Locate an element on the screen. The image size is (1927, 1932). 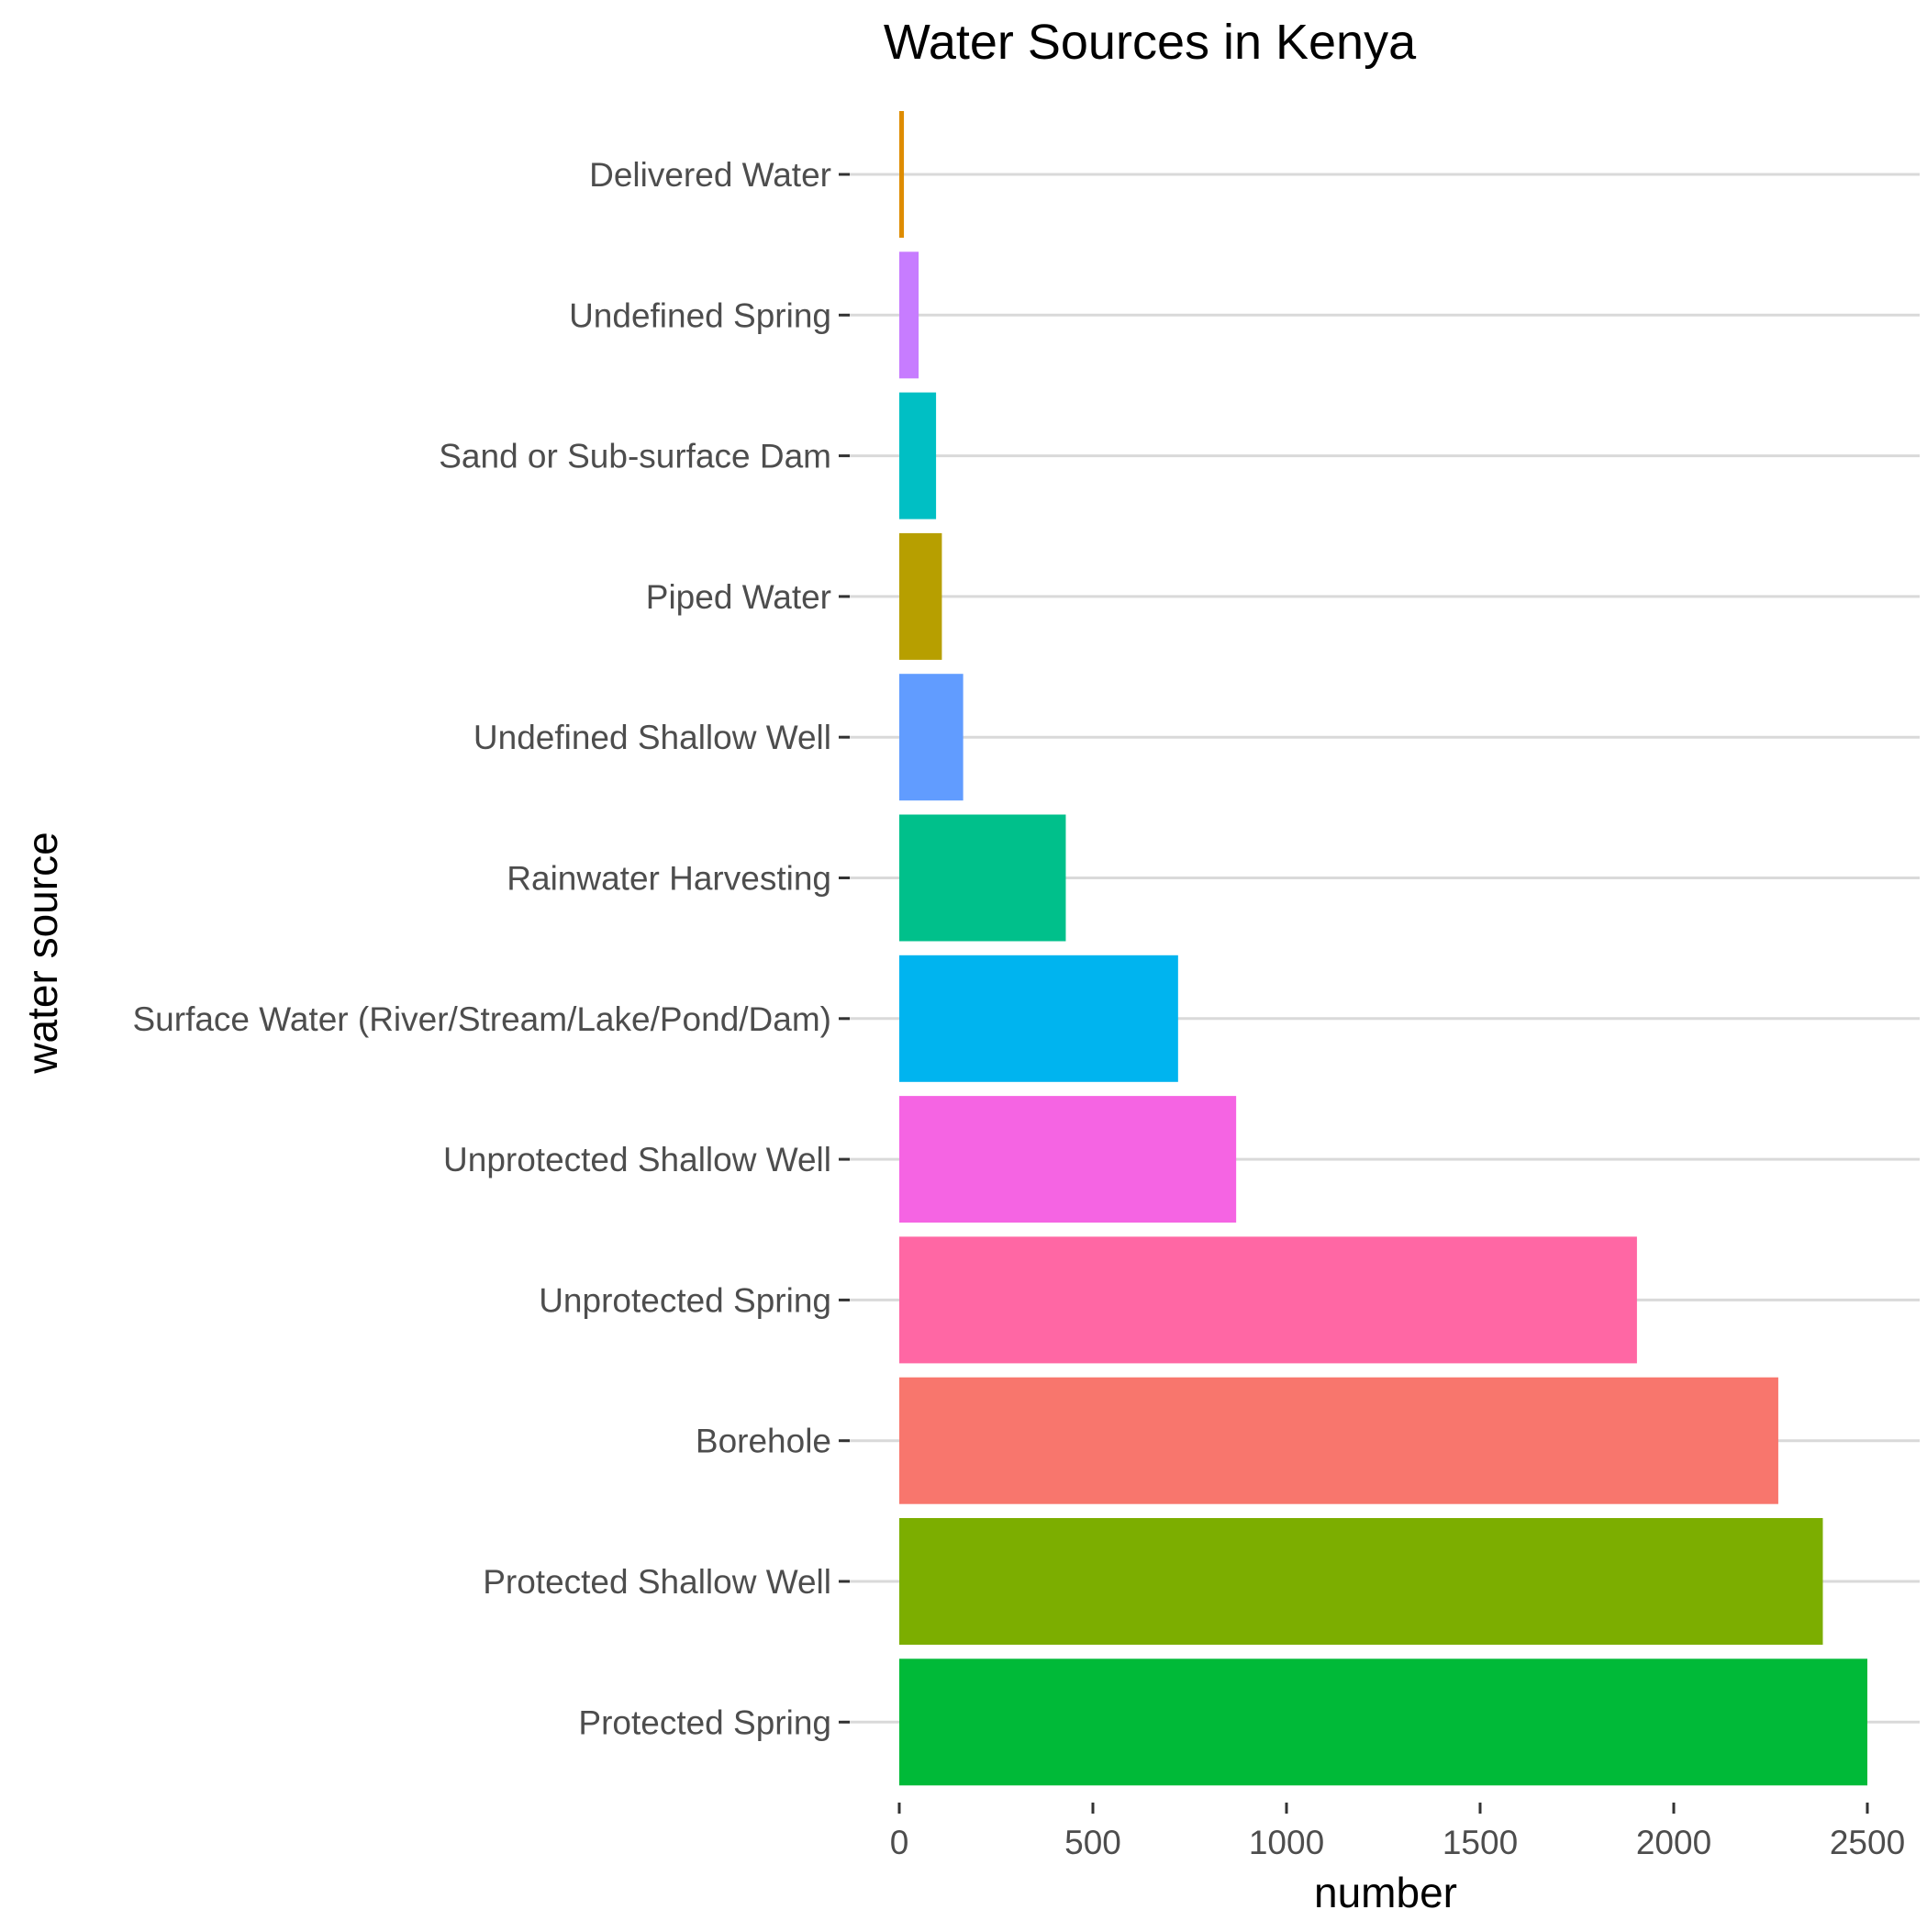
y-tick-label: Delivered Water is located at coordinates (710, 175).